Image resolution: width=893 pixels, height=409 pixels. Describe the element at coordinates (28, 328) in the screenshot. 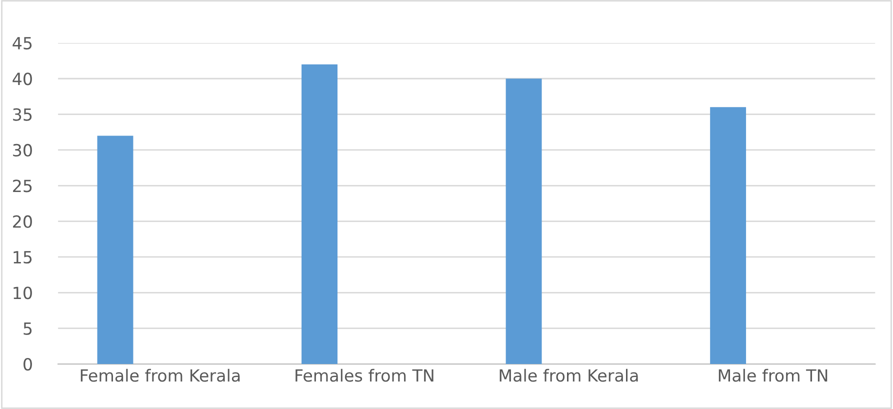

I see `y-tick-label: 5` at that location.